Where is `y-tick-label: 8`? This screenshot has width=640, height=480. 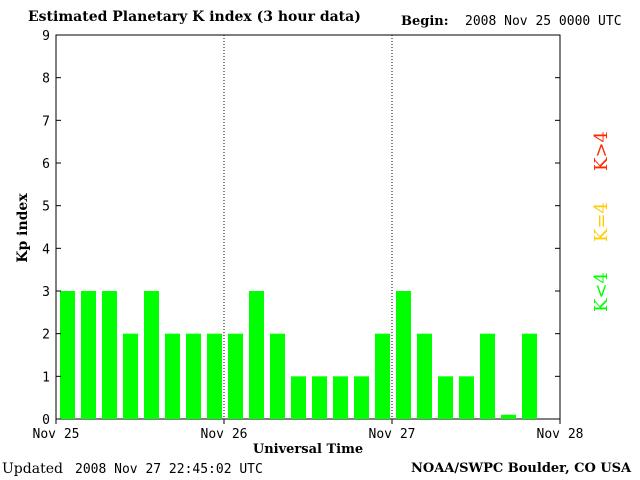
y-tick-label: 8 is located at coordinates (46, 79).